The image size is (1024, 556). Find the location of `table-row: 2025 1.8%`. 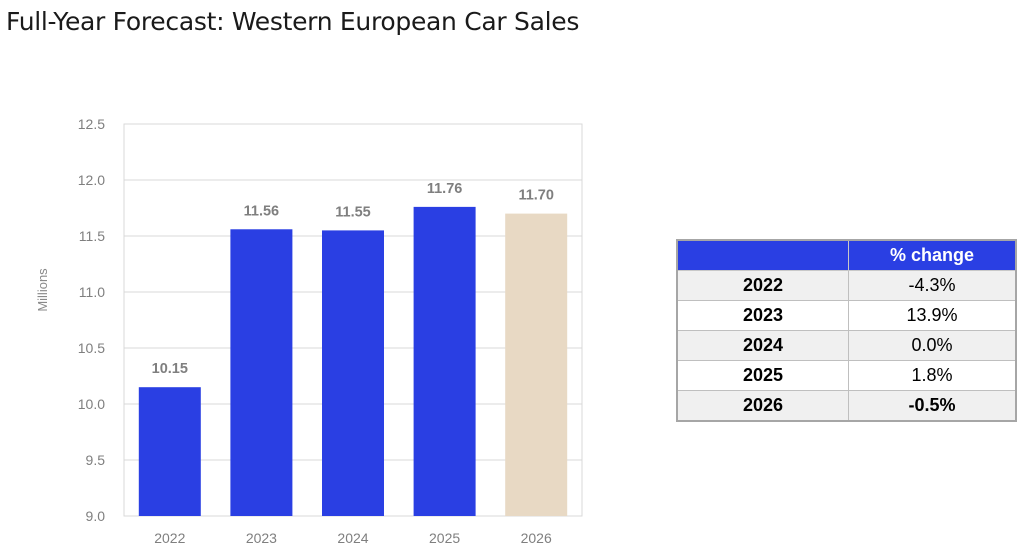

table-row: 2025 1.8% is located at coordinates (846, 375).